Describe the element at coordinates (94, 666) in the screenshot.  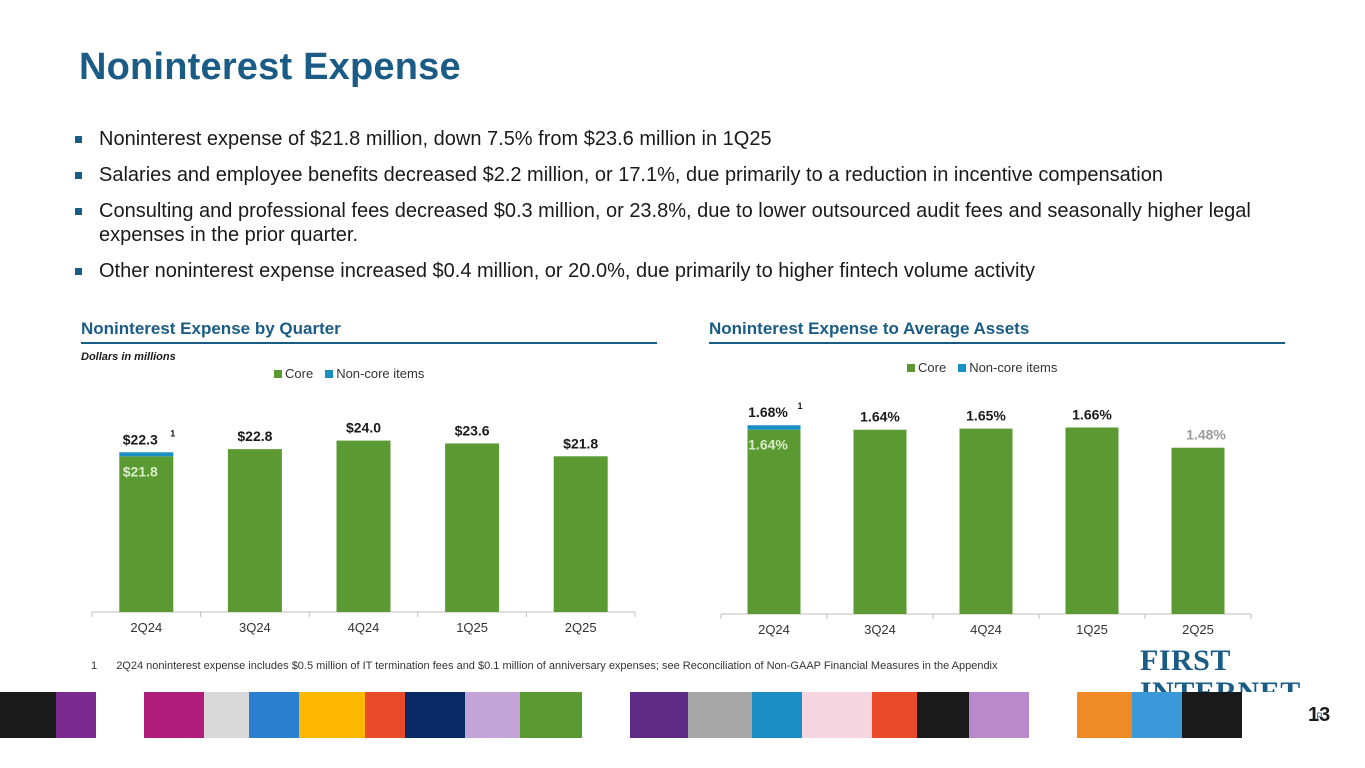
I see `footnote-number: 1` at that location.